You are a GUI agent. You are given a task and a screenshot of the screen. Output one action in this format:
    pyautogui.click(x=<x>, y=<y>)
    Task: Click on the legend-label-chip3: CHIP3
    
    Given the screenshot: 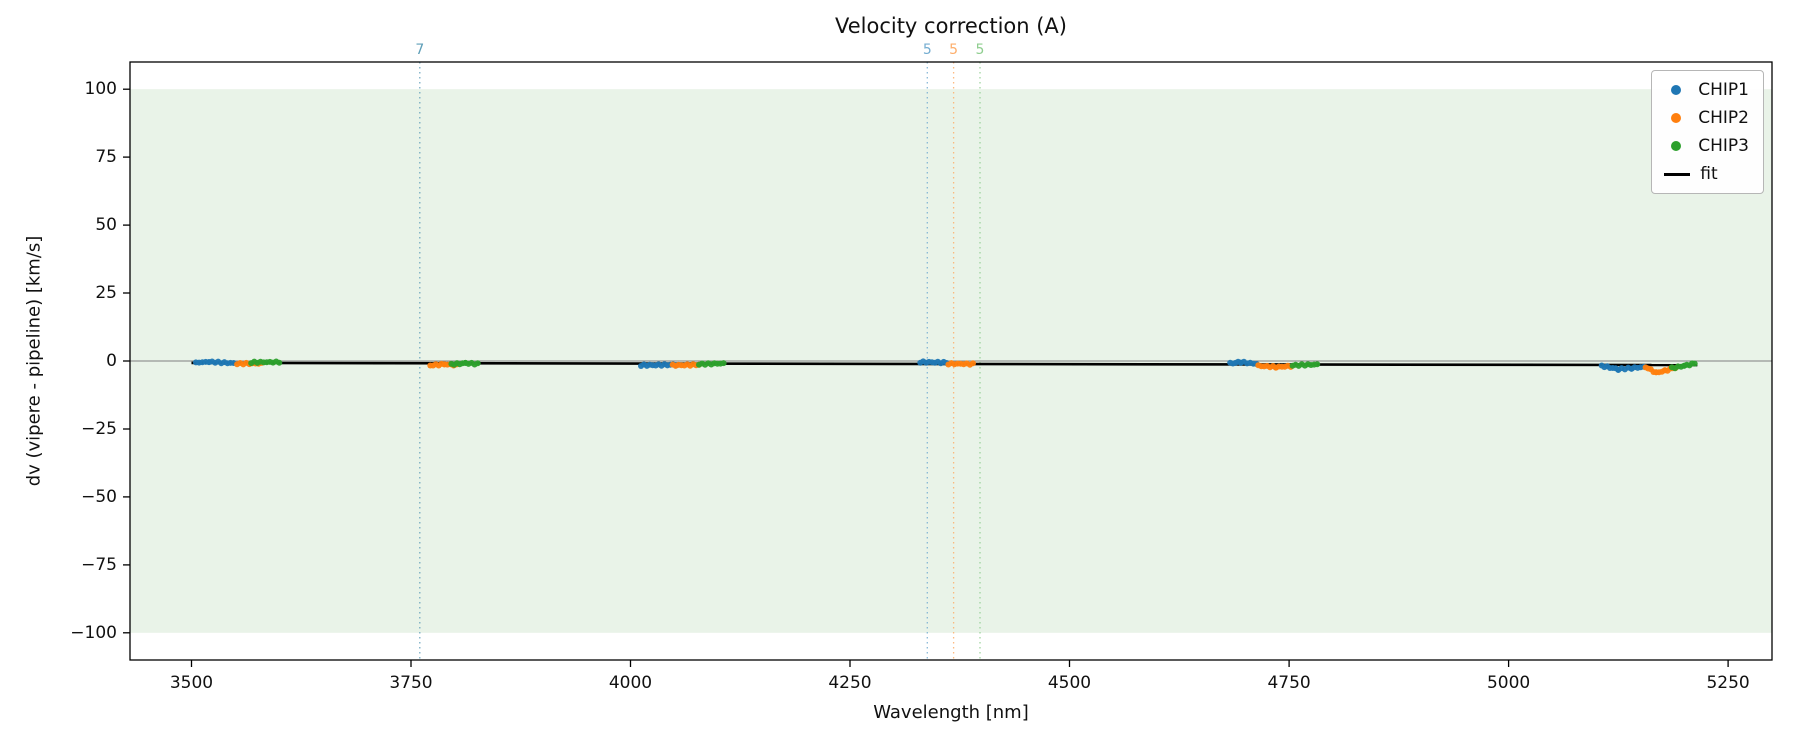 What is the action you would take?
    pyautogui.click(x=1723, y=146)
    